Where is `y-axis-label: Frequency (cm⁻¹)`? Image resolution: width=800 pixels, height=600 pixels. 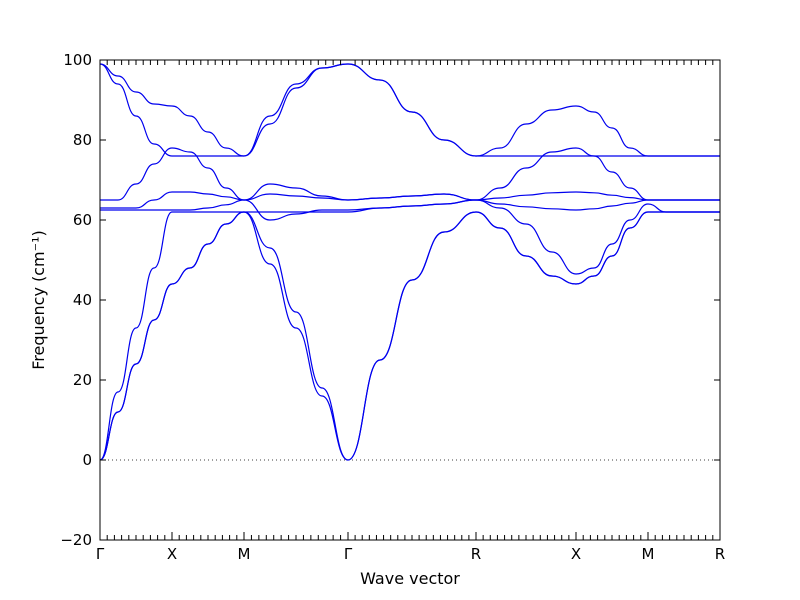 y-axis-label: Frequency (cm⁻¹) is located at coordinates (38, 299).